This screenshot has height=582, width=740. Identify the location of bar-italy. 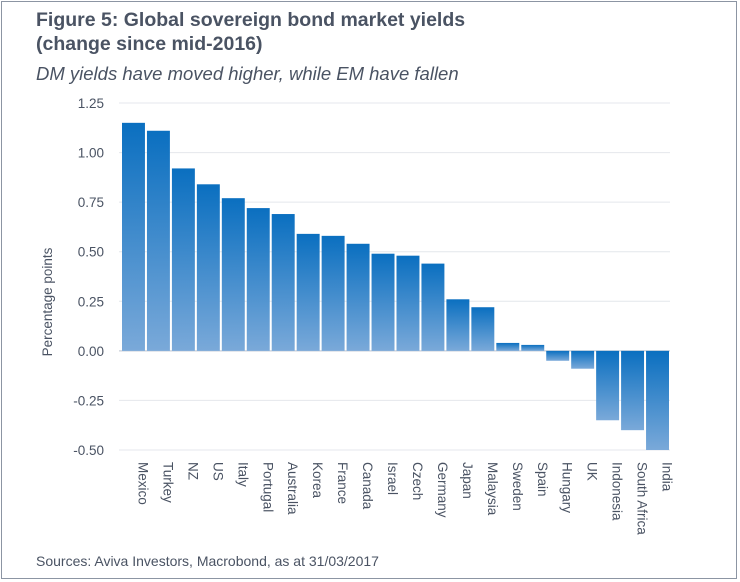
(233, 274).